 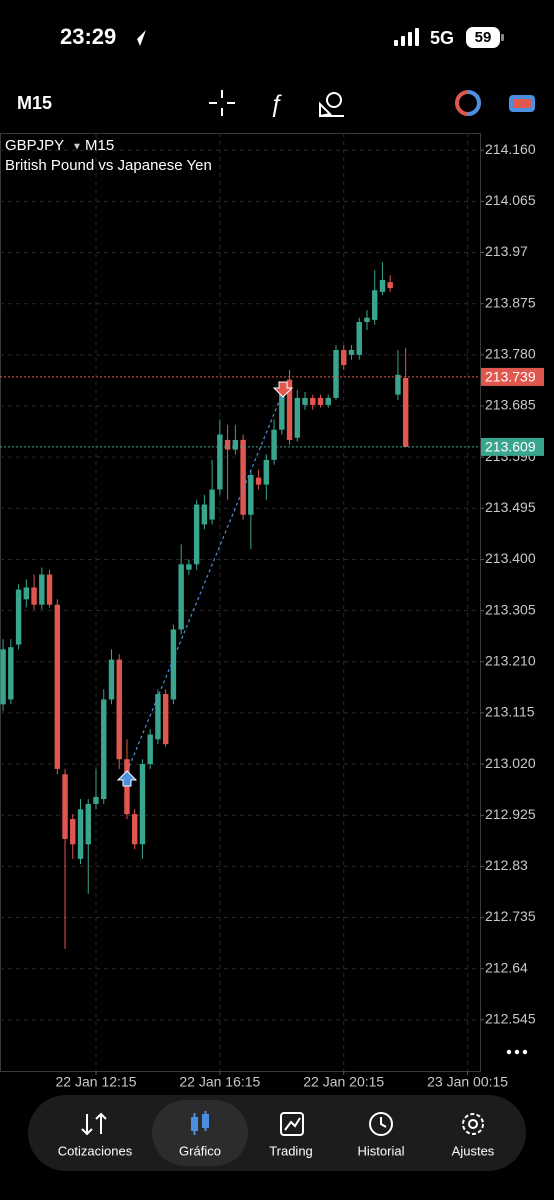 What do you see at coordinates (468, 103) in the screenshot?
I see `trade-toggle` at bounding box center [468, 103].